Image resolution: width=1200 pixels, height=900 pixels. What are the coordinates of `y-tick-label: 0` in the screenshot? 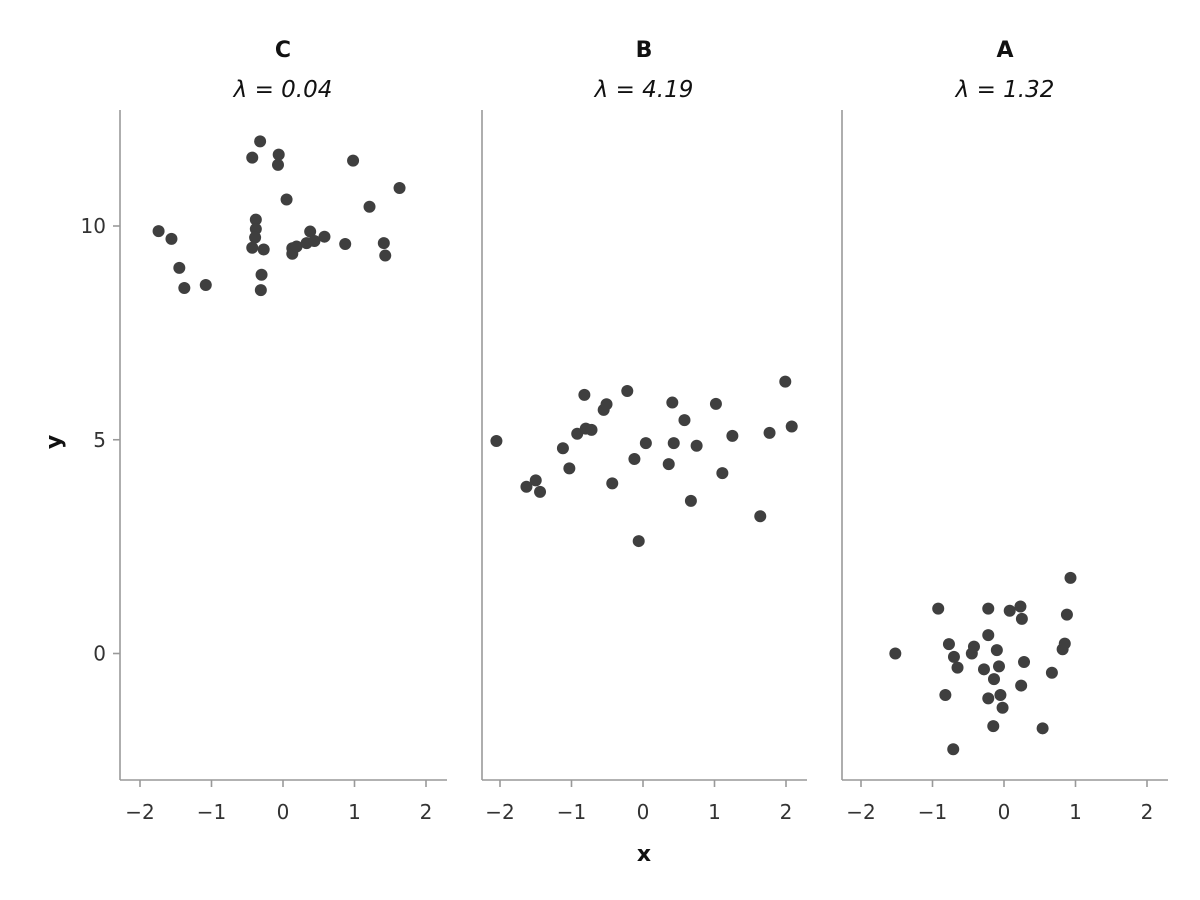 It's located at (99, 654).